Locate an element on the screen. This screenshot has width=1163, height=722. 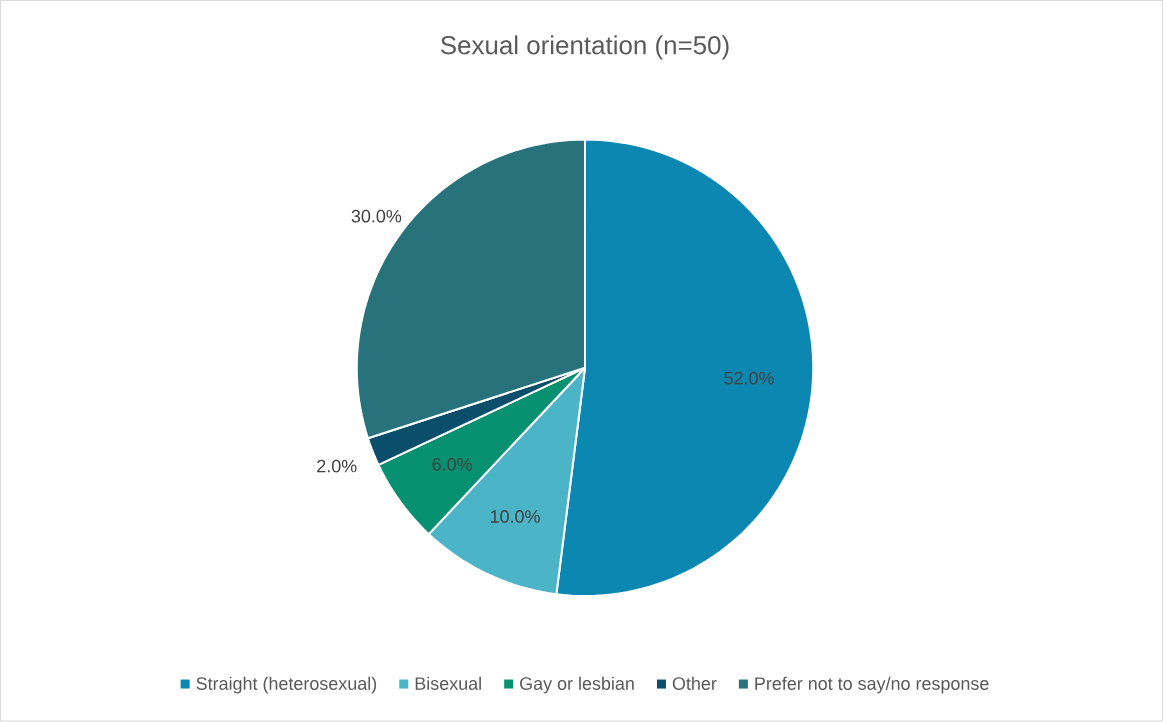
legend-label: Other is located at coordinates (694, 683).